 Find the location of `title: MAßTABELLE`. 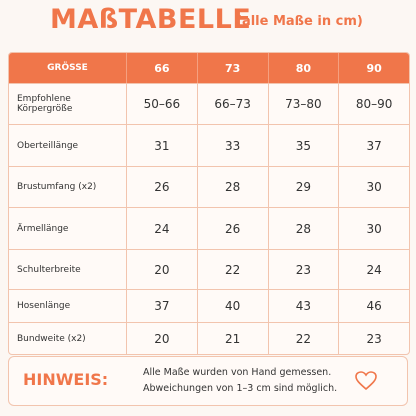

title: MAßTABELLE is located at coordinates (151, 19).